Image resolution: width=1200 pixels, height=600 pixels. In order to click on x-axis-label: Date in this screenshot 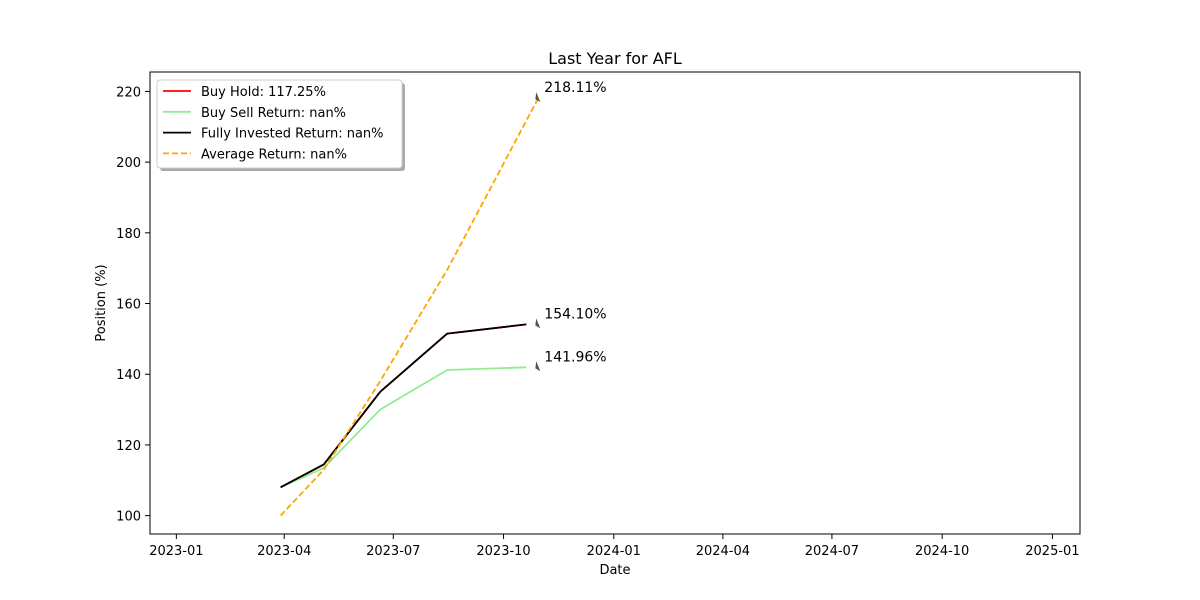, I will do `click(614, 570)`.